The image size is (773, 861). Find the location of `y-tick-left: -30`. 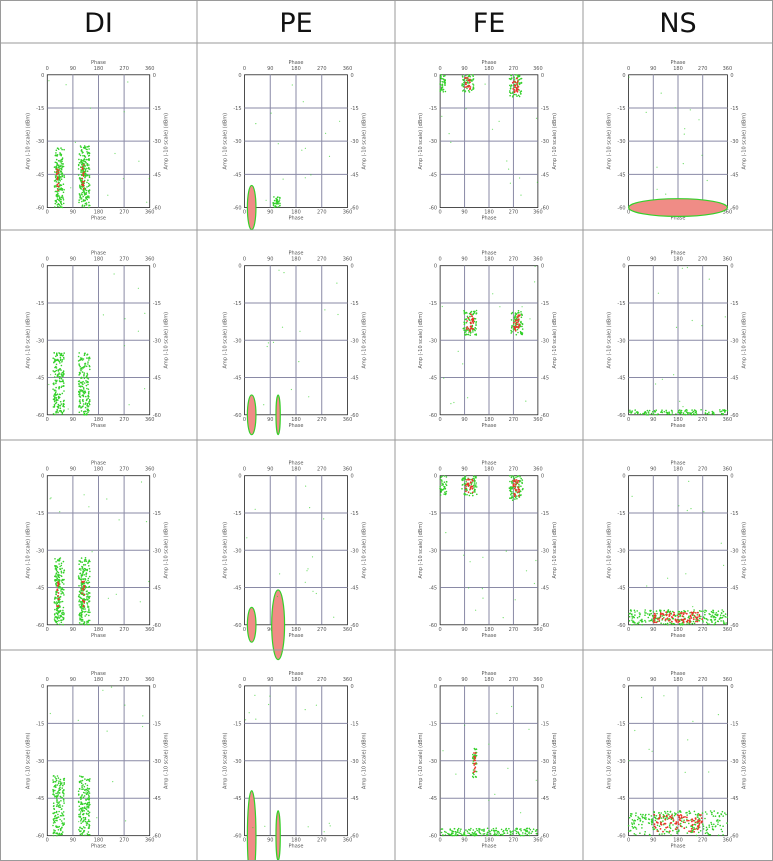

y-tick-left: -30 is located at coordinates (237, 142).